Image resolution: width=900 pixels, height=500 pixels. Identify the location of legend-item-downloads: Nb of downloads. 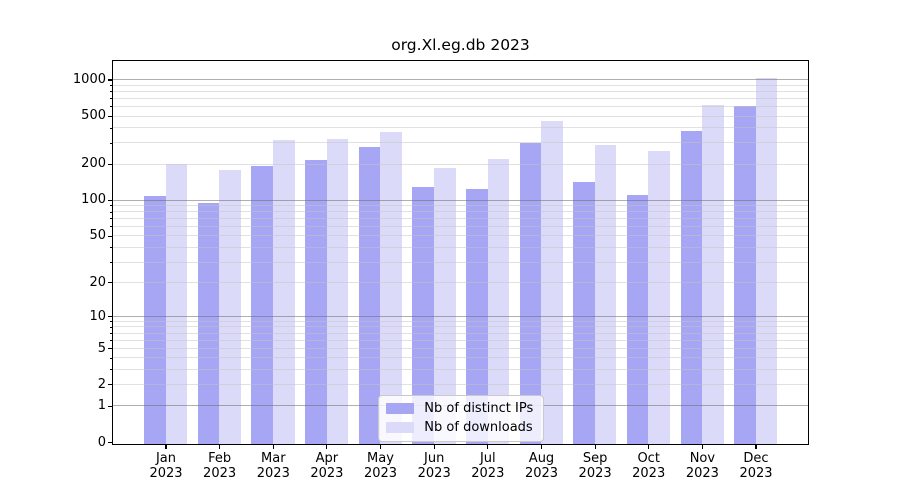
(459, 427).